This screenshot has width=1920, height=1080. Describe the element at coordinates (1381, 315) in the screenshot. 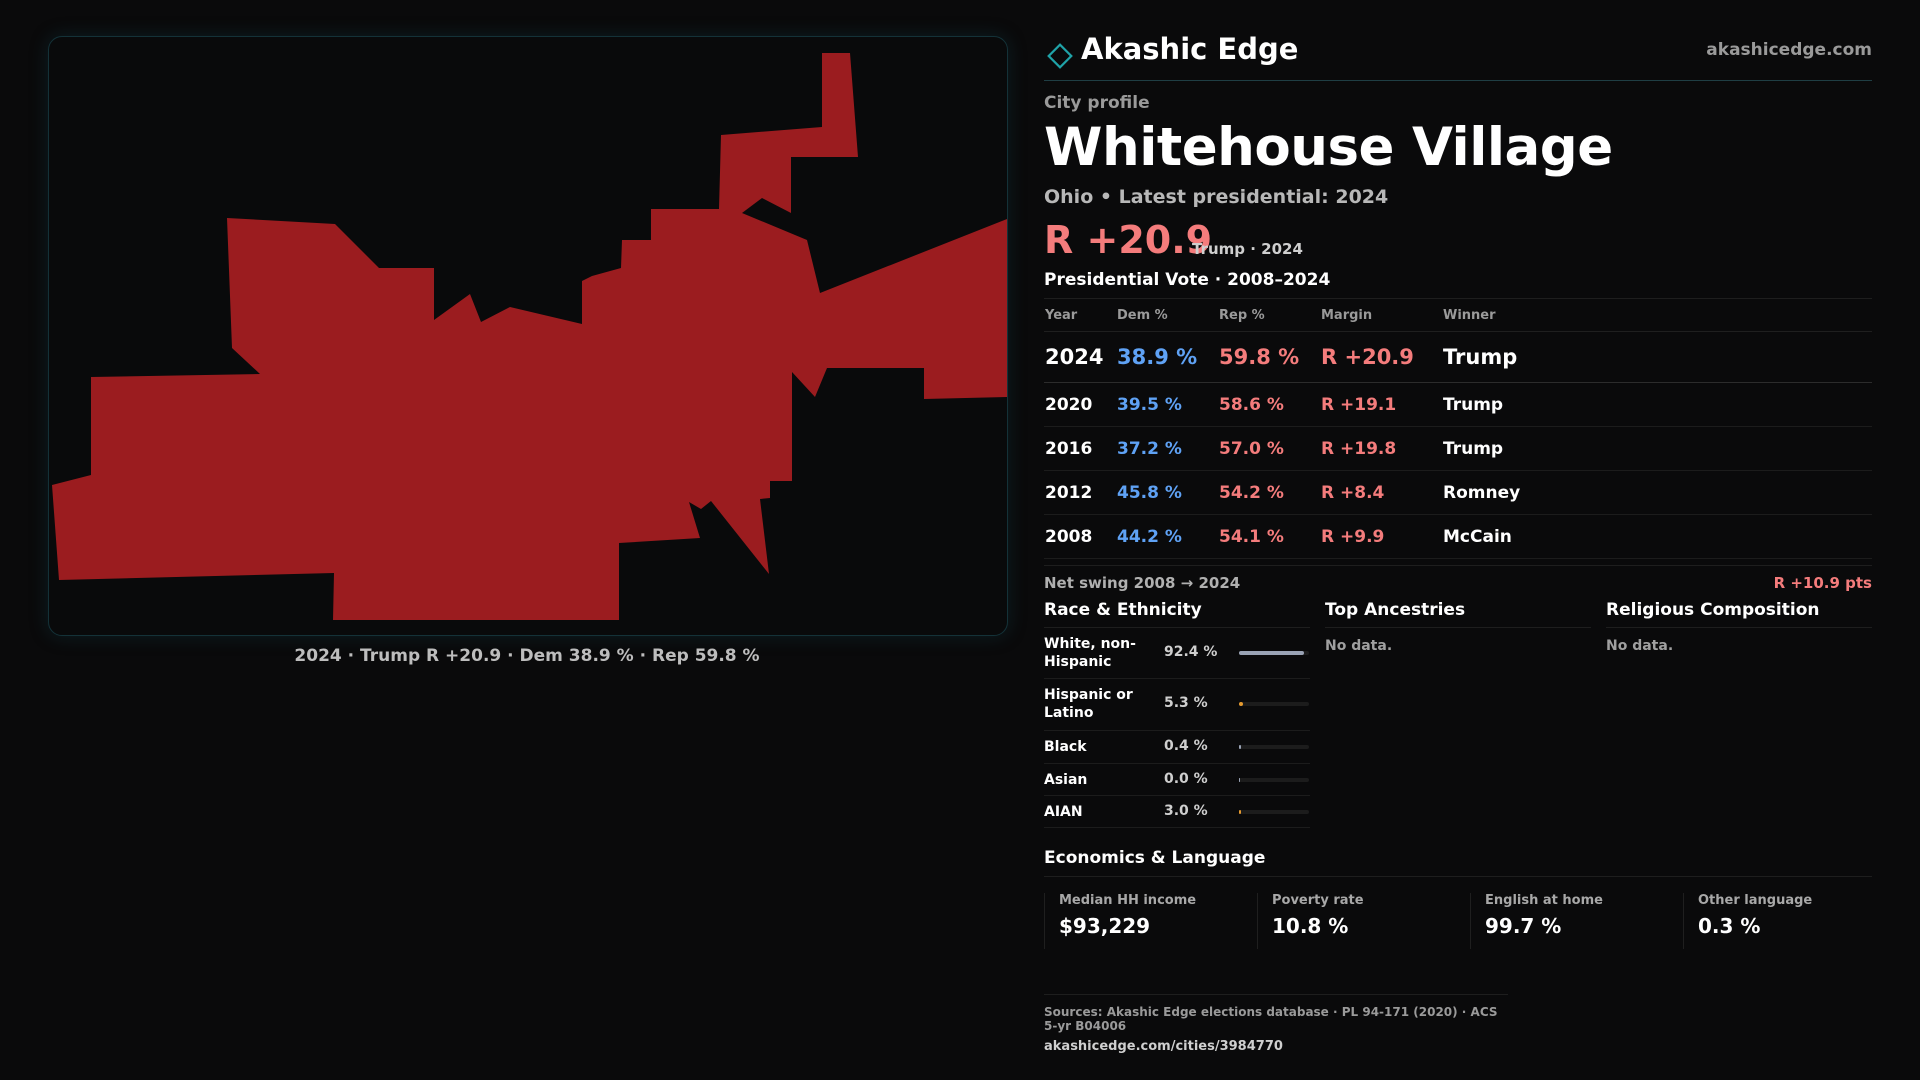

I see `col-margin: Margin` at that location.